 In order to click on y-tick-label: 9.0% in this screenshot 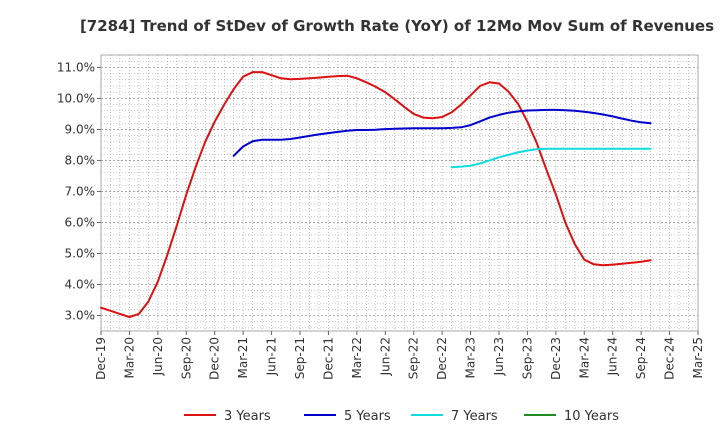, I will do `click(80, 129)`.